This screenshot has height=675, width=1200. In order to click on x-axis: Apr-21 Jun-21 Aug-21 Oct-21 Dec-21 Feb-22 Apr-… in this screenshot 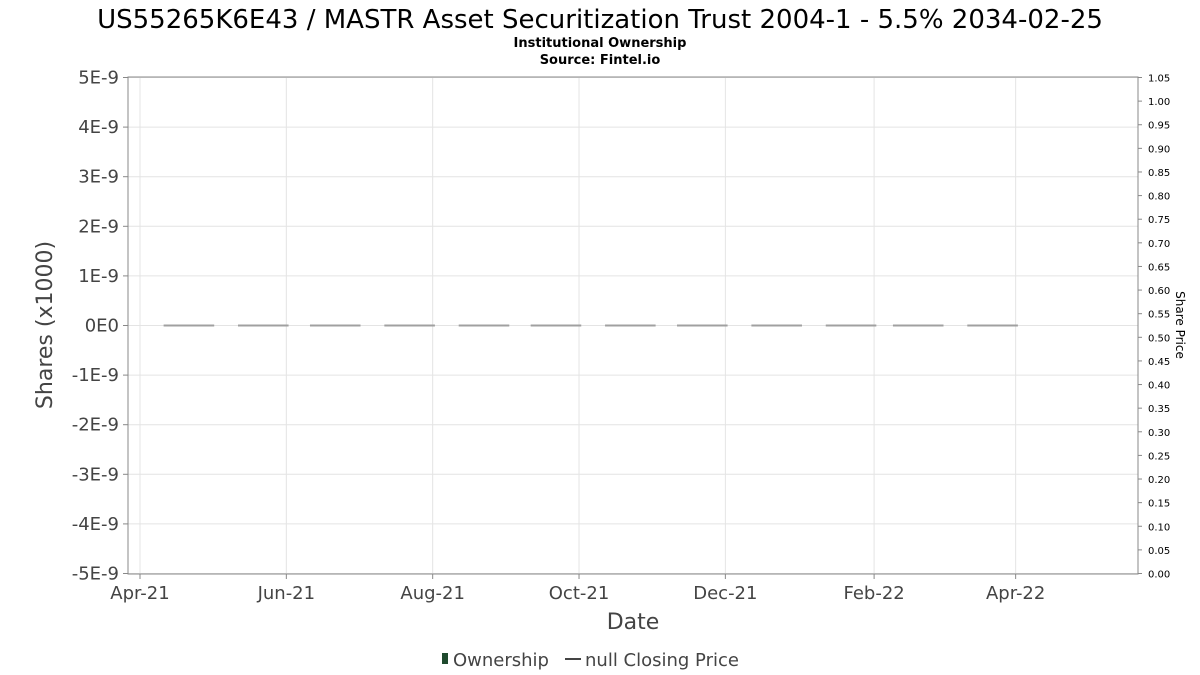, I will do `click(577, 589)`.